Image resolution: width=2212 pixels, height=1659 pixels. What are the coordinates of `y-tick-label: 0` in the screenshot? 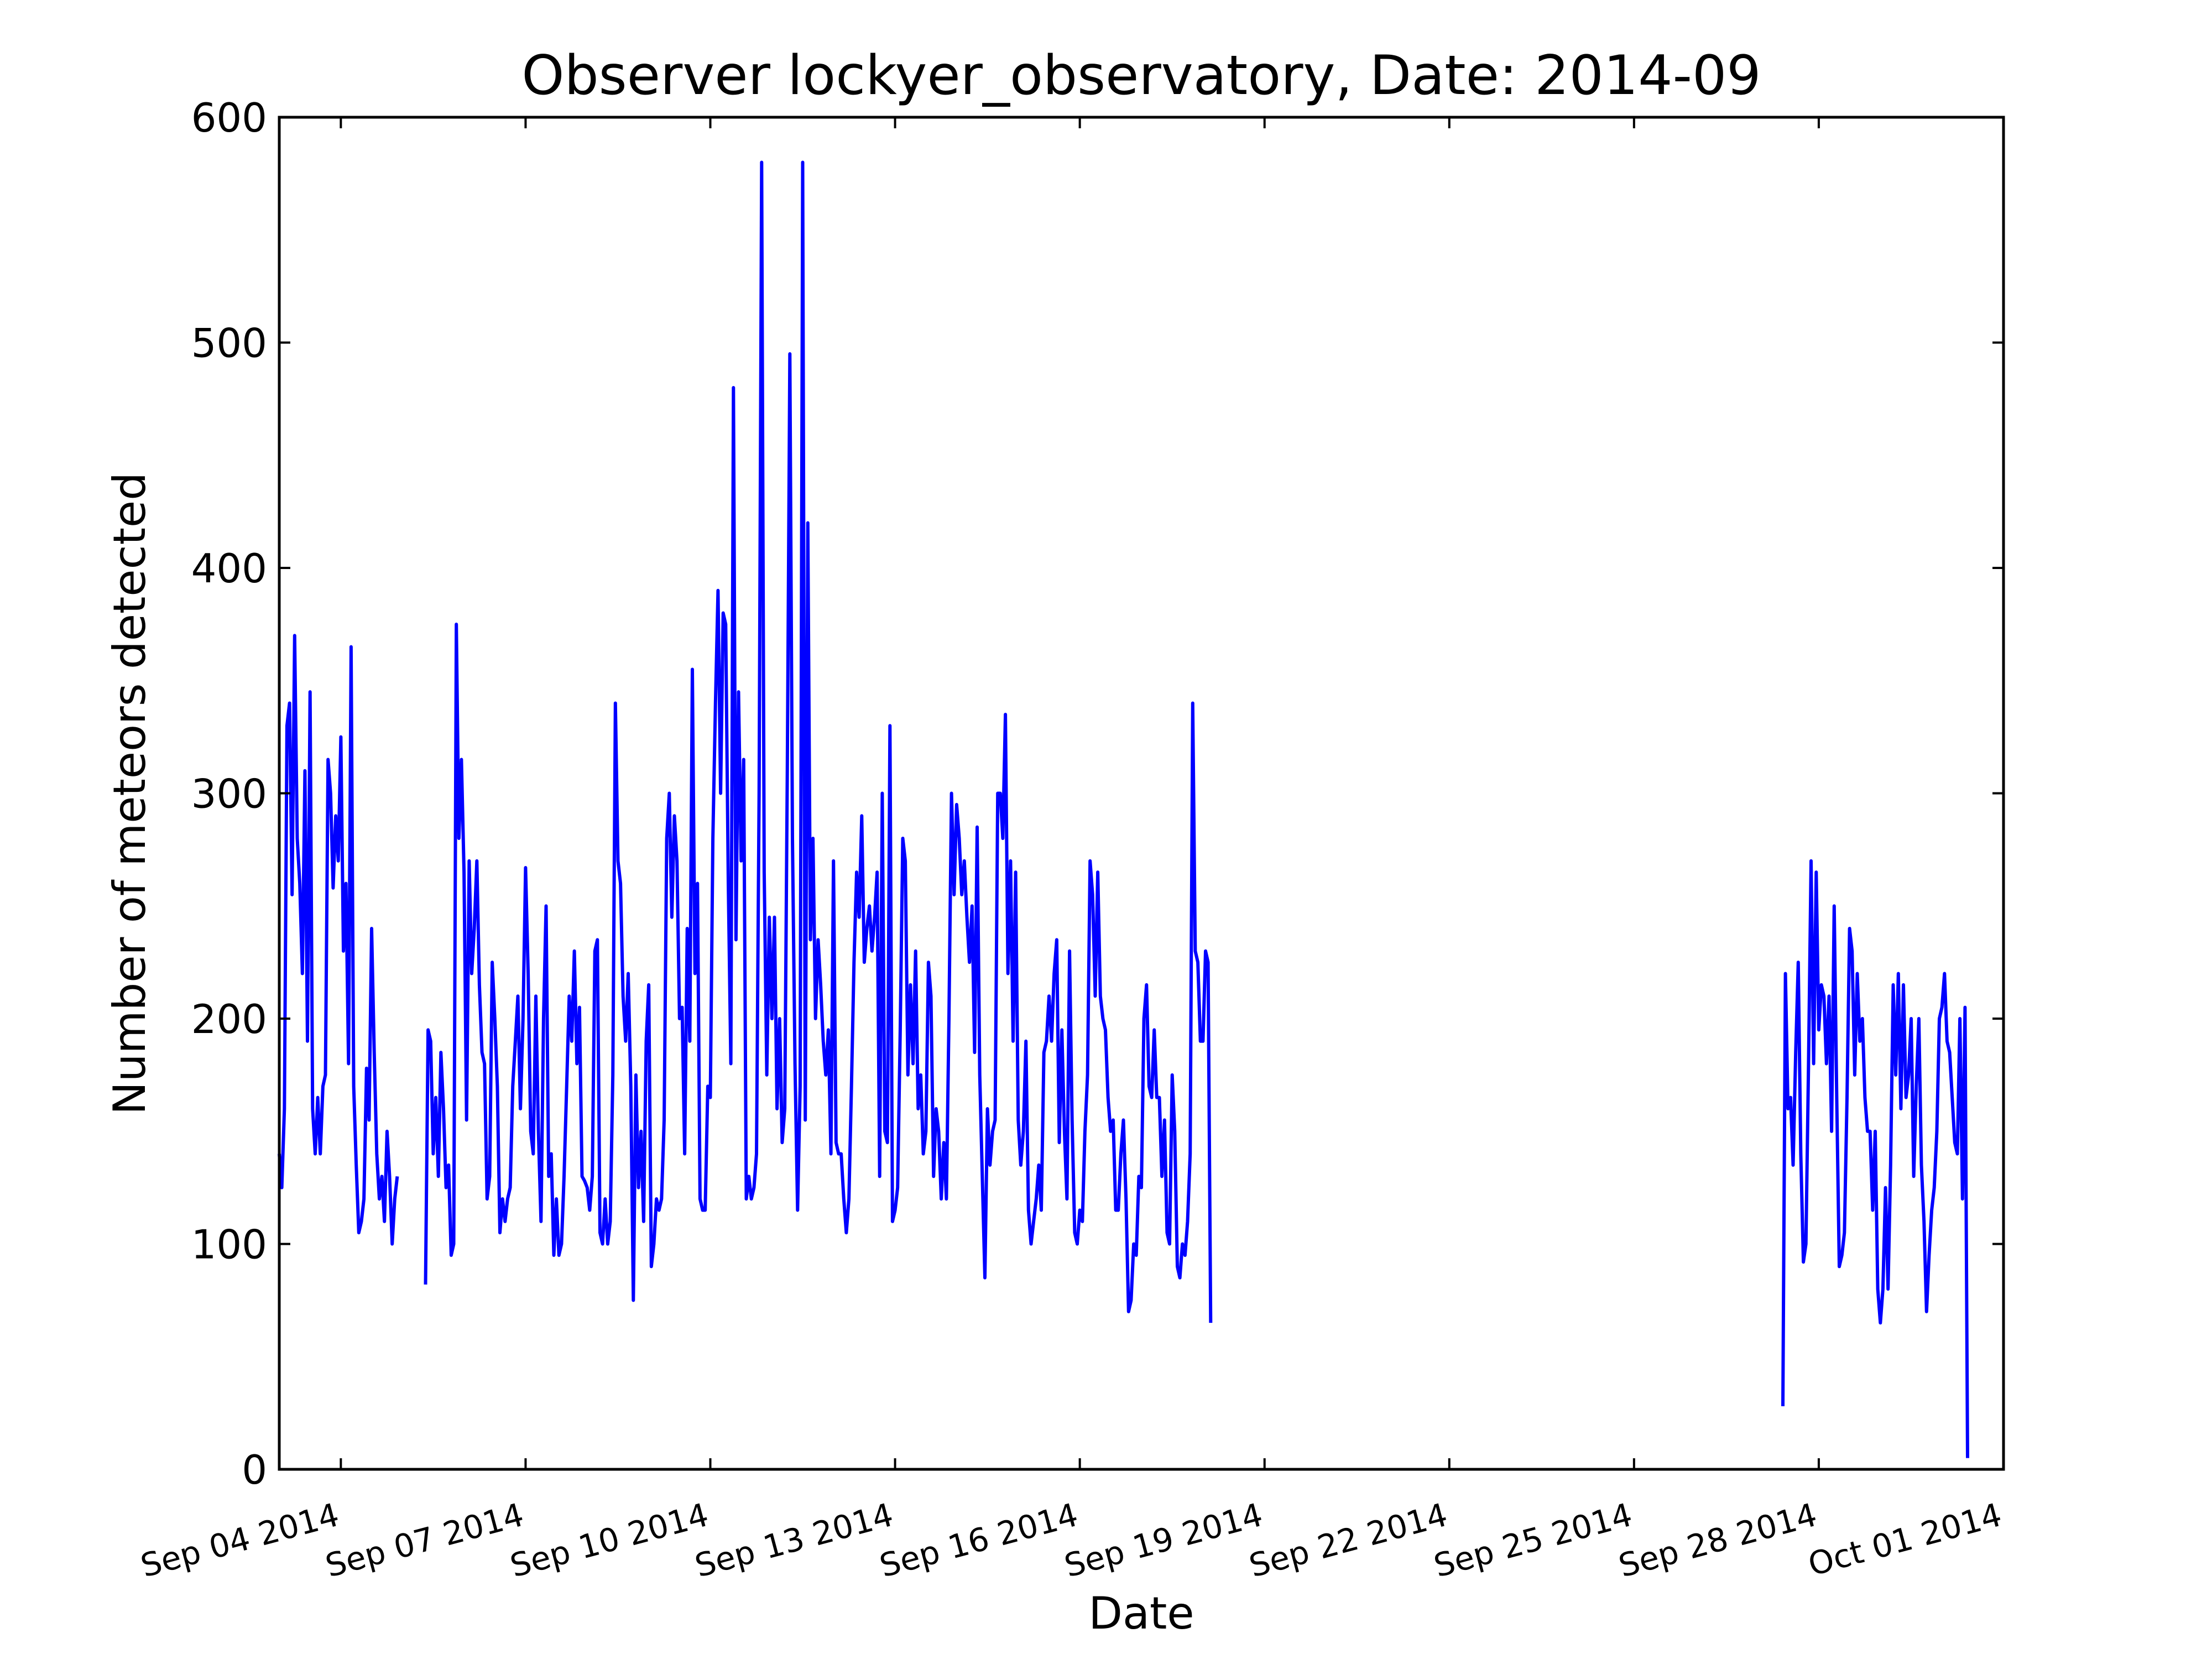 It's located at (255, 1470).